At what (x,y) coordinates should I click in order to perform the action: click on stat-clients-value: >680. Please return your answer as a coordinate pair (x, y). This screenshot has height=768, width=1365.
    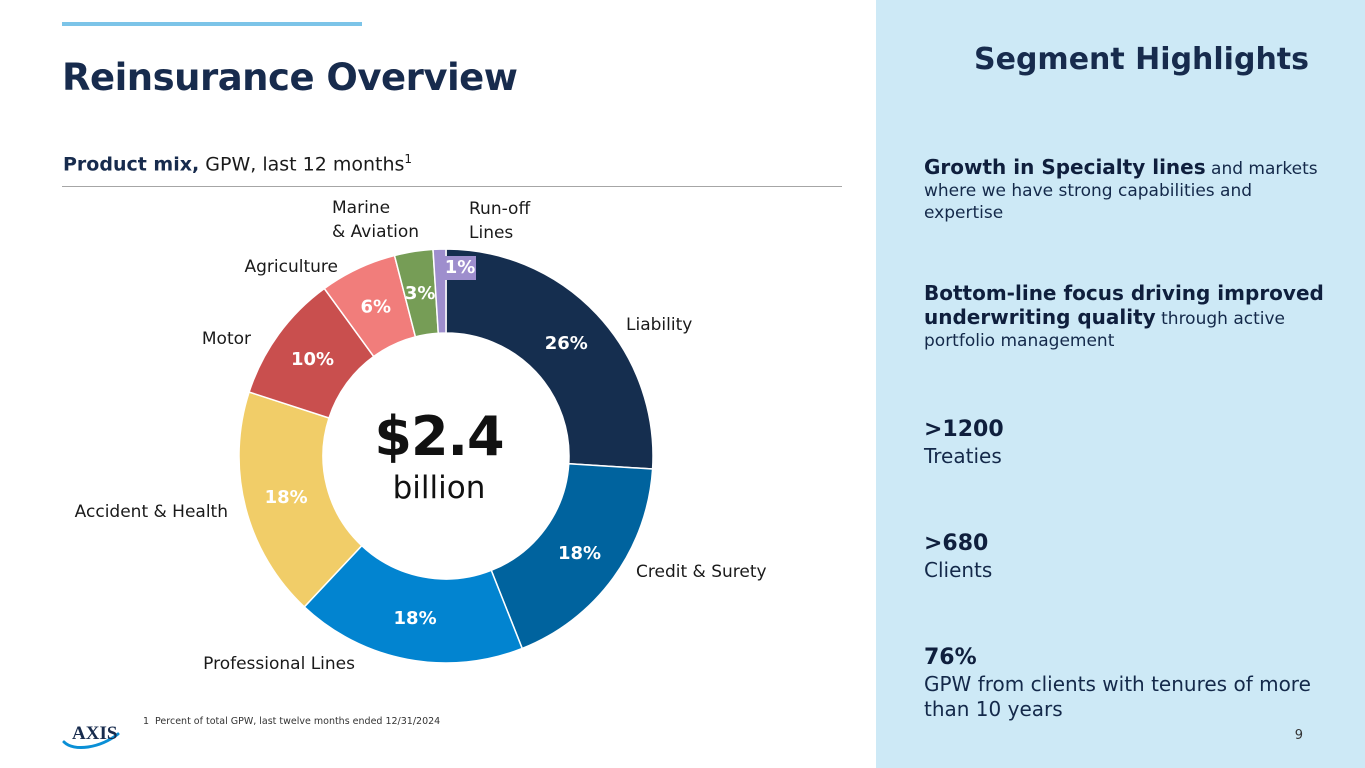
    Looking at the image, I should click on (956, 543).